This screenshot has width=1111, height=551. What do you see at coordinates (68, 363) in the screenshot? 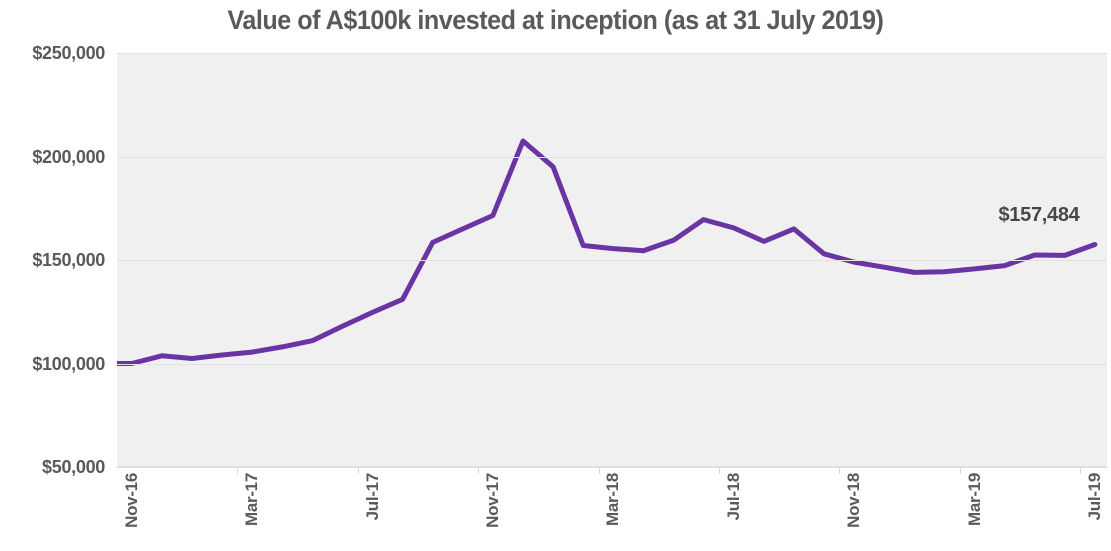
I see `y-axis-label: $100,000` at bounding box center [68, 363].